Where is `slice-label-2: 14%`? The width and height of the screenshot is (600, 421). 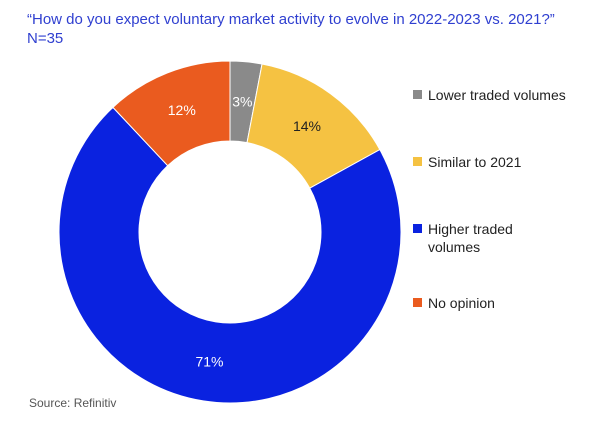
slice-label-2: 14% is located at coordinates (307, 126).